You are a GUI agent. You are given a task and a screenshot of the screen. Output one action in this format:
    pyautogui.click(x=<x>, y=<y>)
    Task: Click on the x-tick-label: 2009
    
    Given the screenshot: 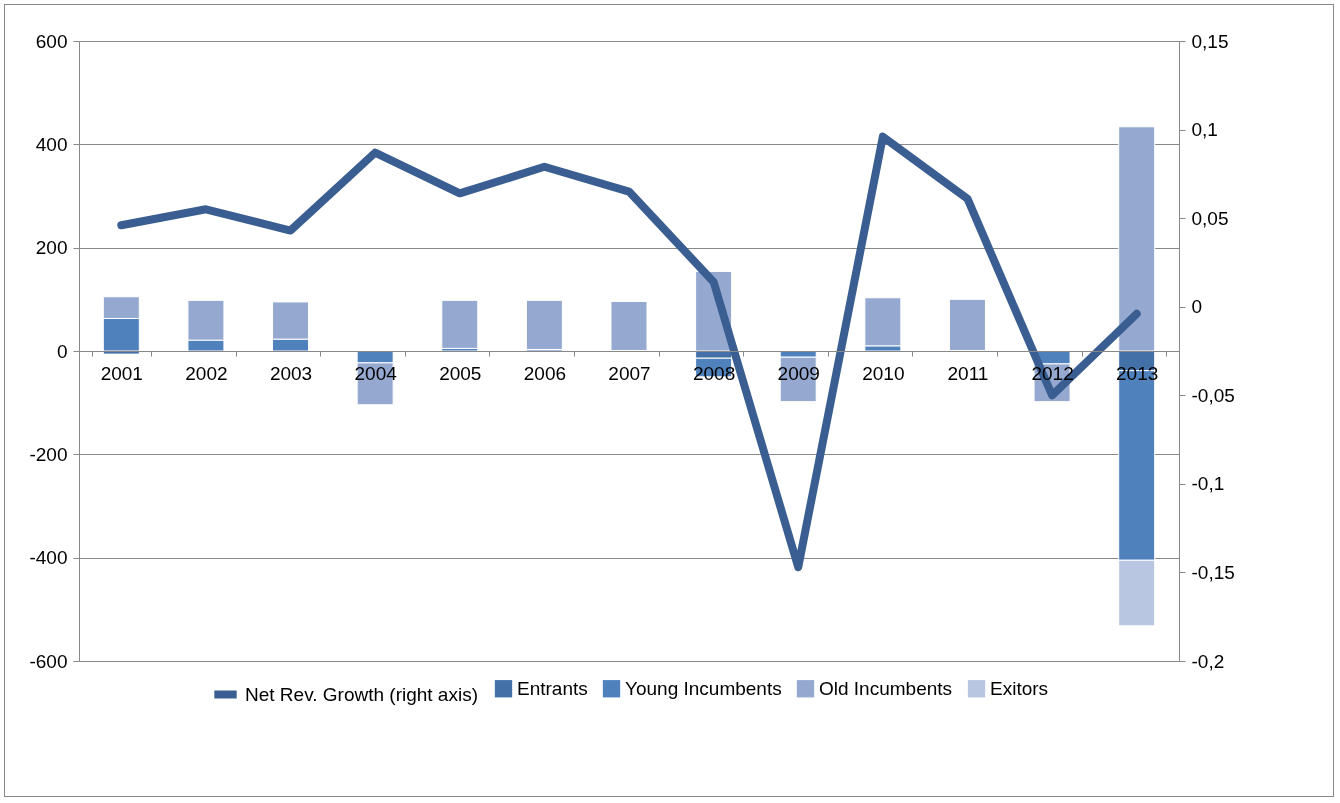 What is the action you would take?
    pyautogui.click(x=798, y=373)
    